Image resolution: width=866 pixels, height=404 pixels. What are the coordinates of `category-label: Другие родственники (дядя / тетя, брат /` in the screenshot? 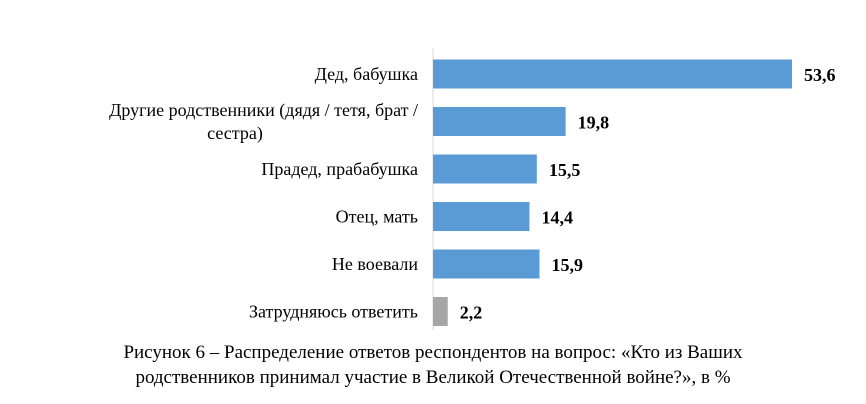 It's located at (263, 110).